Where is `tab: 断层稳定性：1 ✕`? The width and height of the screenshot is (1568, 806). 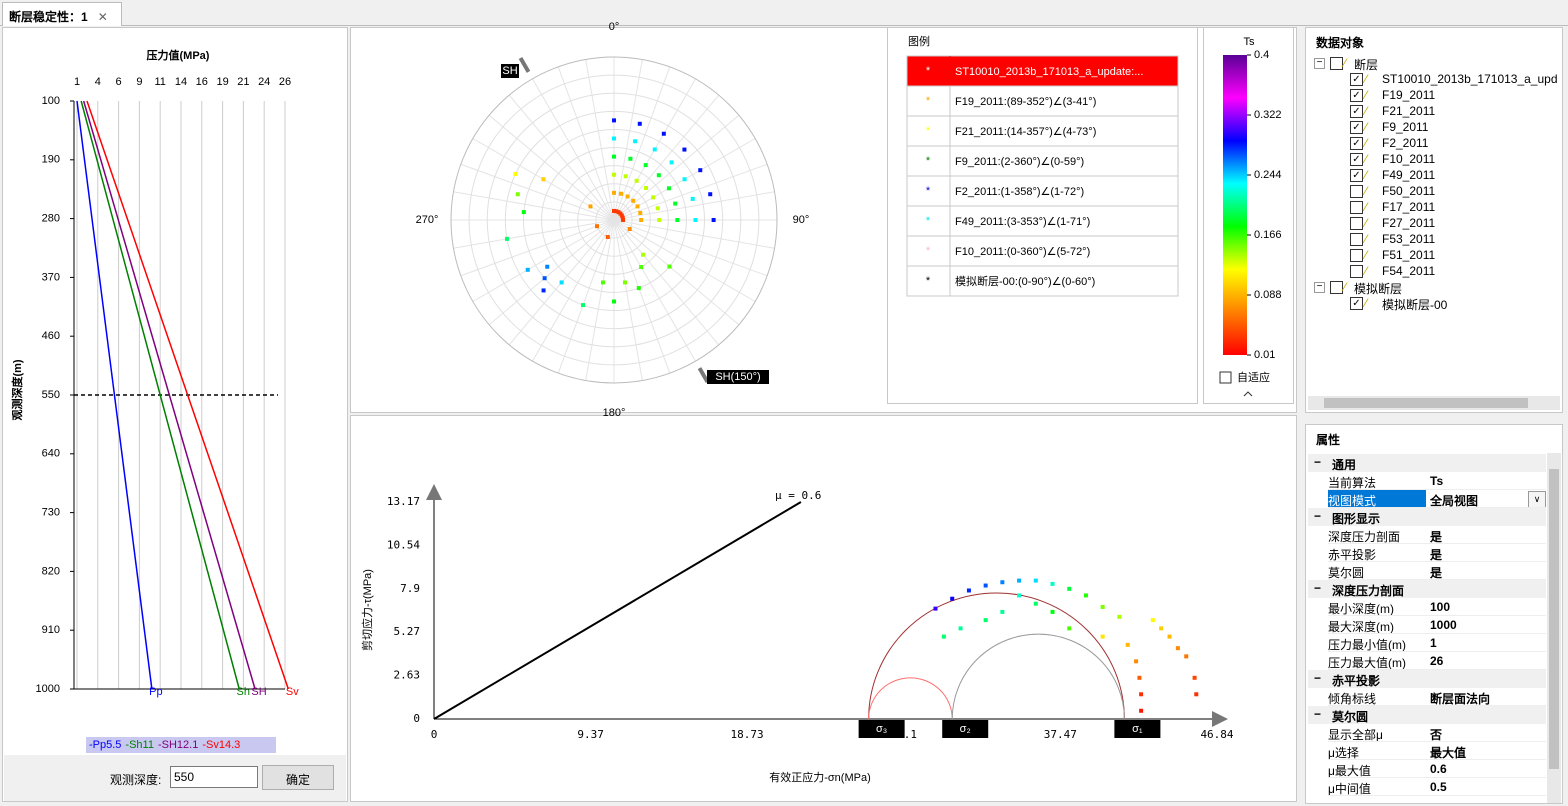
tab: 断层稳定性：1 ✕ is located at coordinates (62, 14).